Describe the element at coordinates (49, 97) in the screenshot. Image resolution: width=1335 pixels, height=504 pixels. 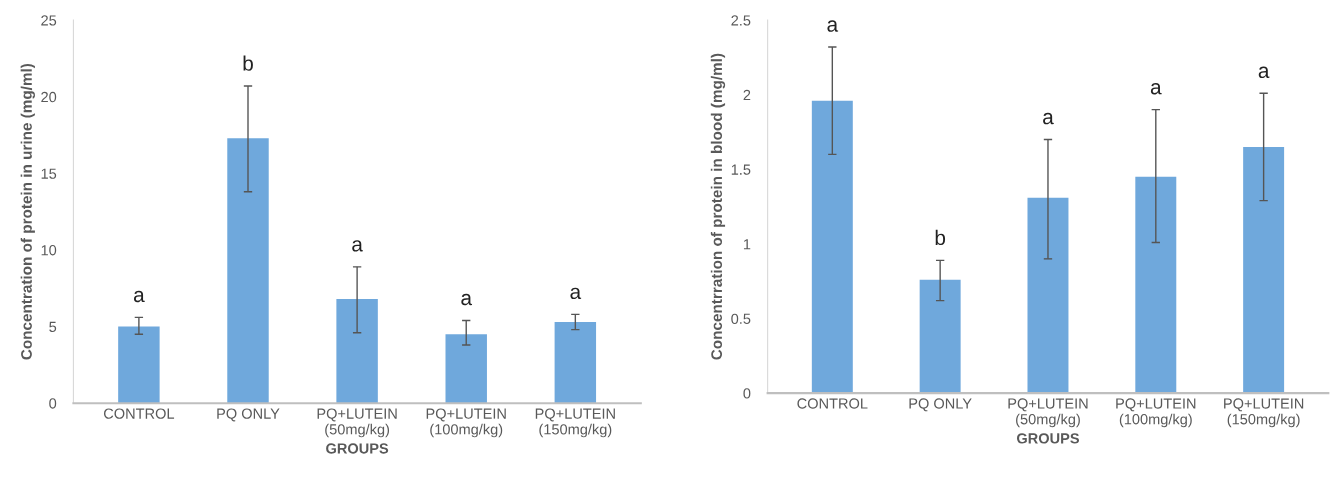
I see `y-tick-label: 20` at that location.